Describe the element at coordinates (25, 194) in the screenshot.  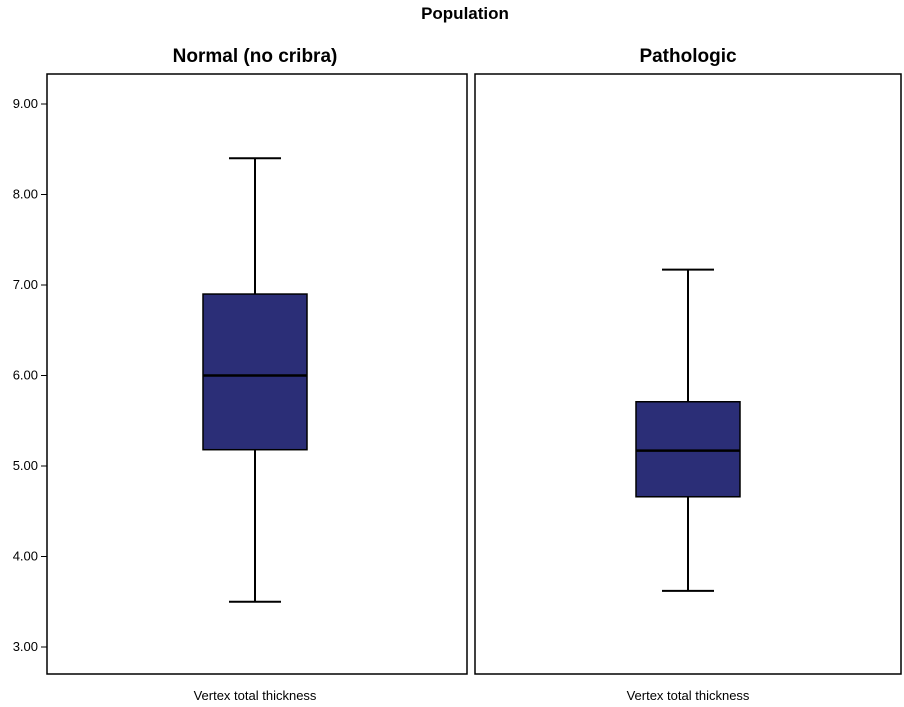
I see `y-tick-label: 8.00` at that location.